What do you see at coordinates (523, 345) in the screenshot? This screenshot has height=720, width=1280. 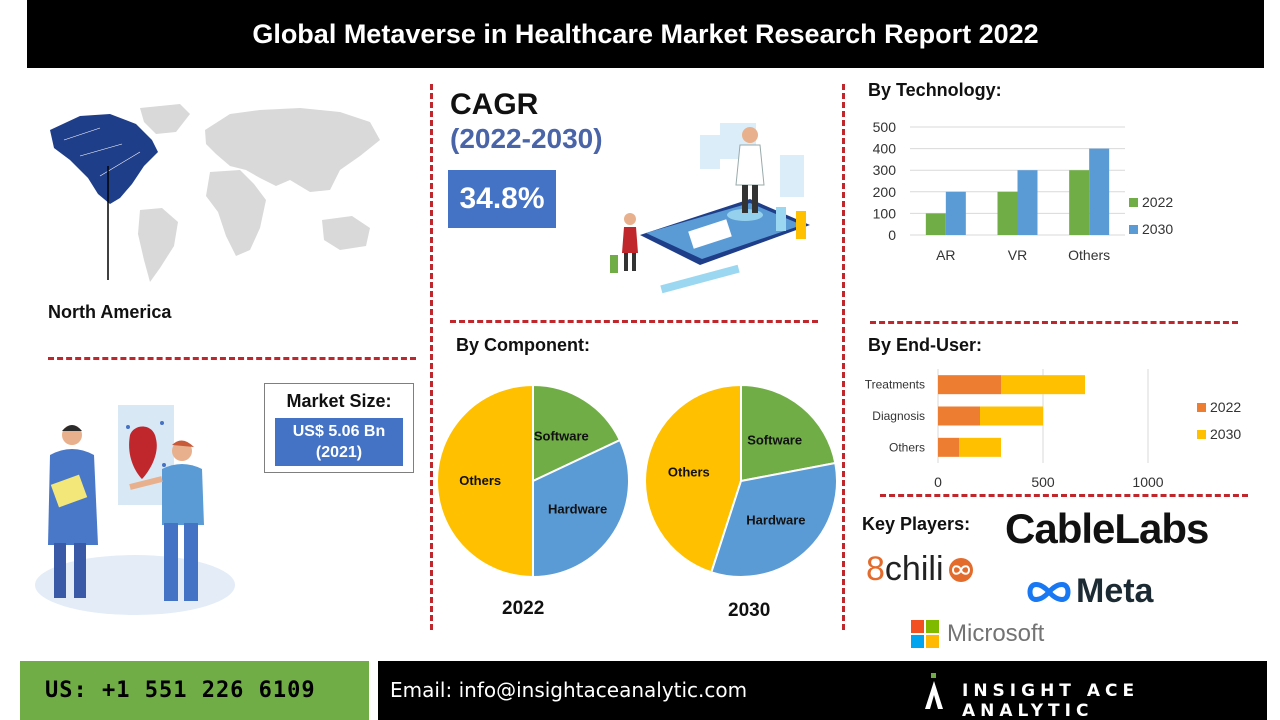 I see `component-section-title: By Component:` at bounding box center [523, 345].